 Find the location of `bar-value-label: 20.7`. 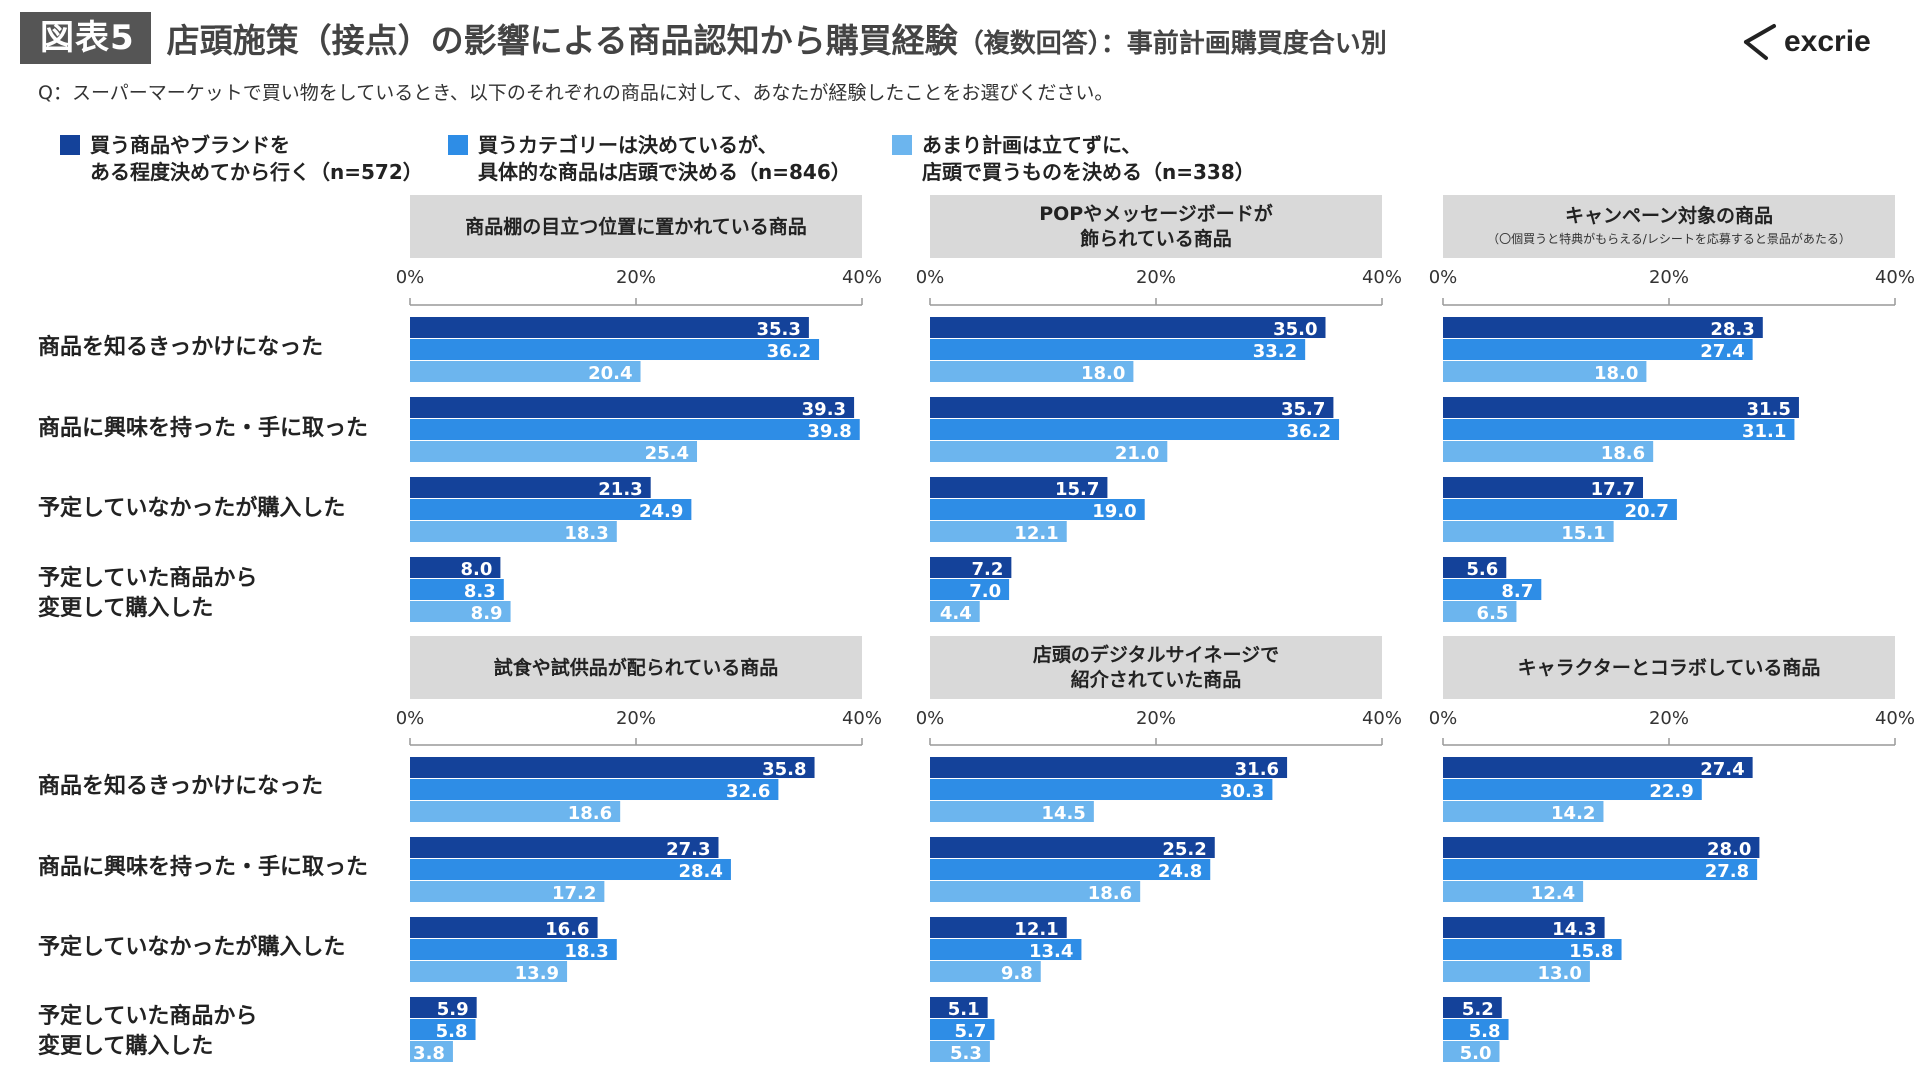

bar-value-label: 20.7 is located at coordinates (1646, 511).